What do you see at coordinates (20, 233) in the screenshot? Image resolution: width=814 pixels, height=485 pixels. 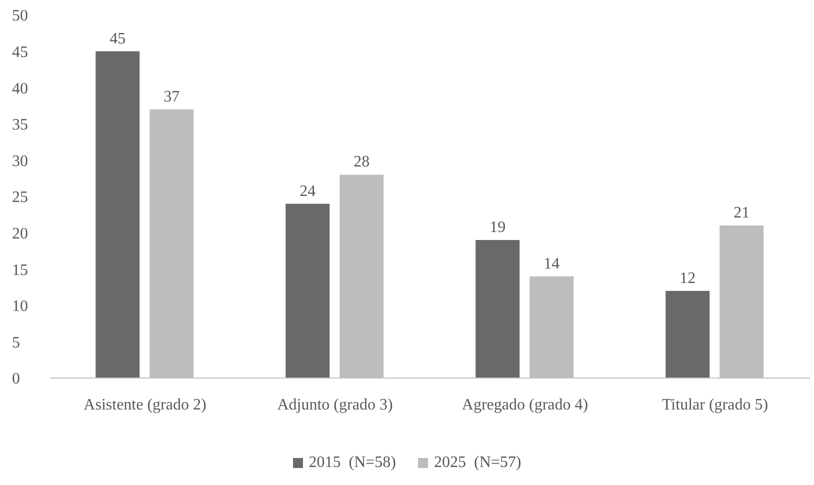 I see `y-tick-label: 20` at bounding box center [20, 233].